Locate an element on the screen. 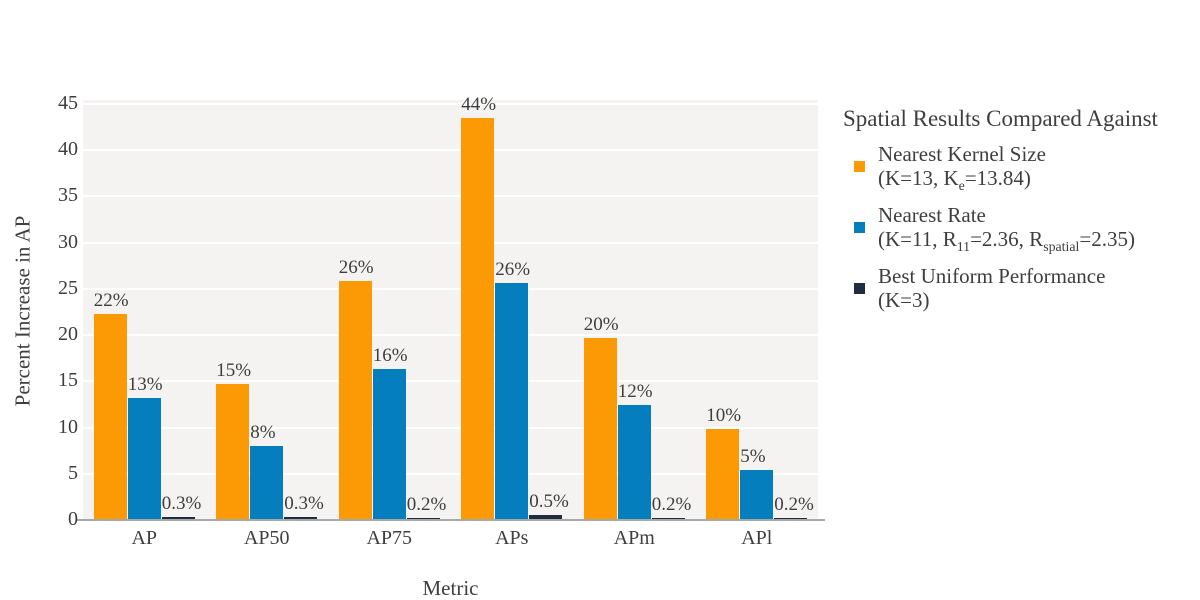  x-tick-label-APl: APl is located at coordinates (757, 538).